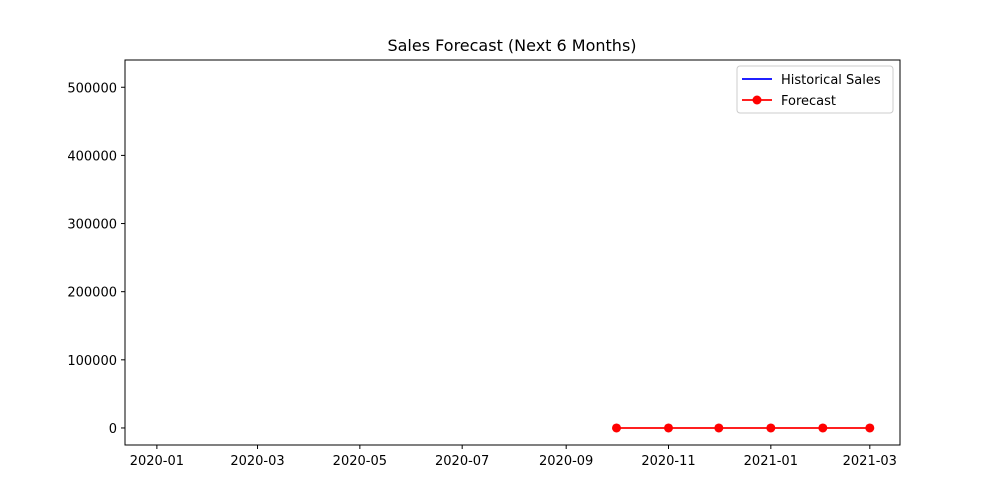 This screenshot has width=1000, height=500. I want to click on y-tick-label: 400000, so click(92, 156).